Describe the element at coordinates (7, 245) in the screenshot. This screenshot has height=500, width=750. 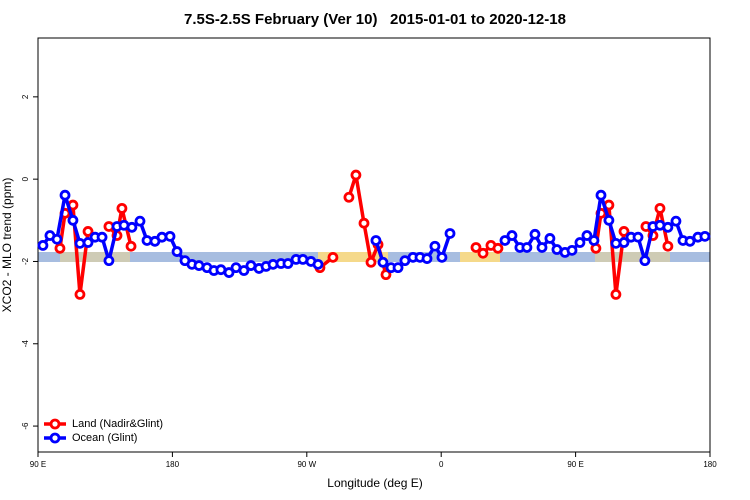
I see `y-axis-label: XCO2 - MLO trend (ppm)` at that location.